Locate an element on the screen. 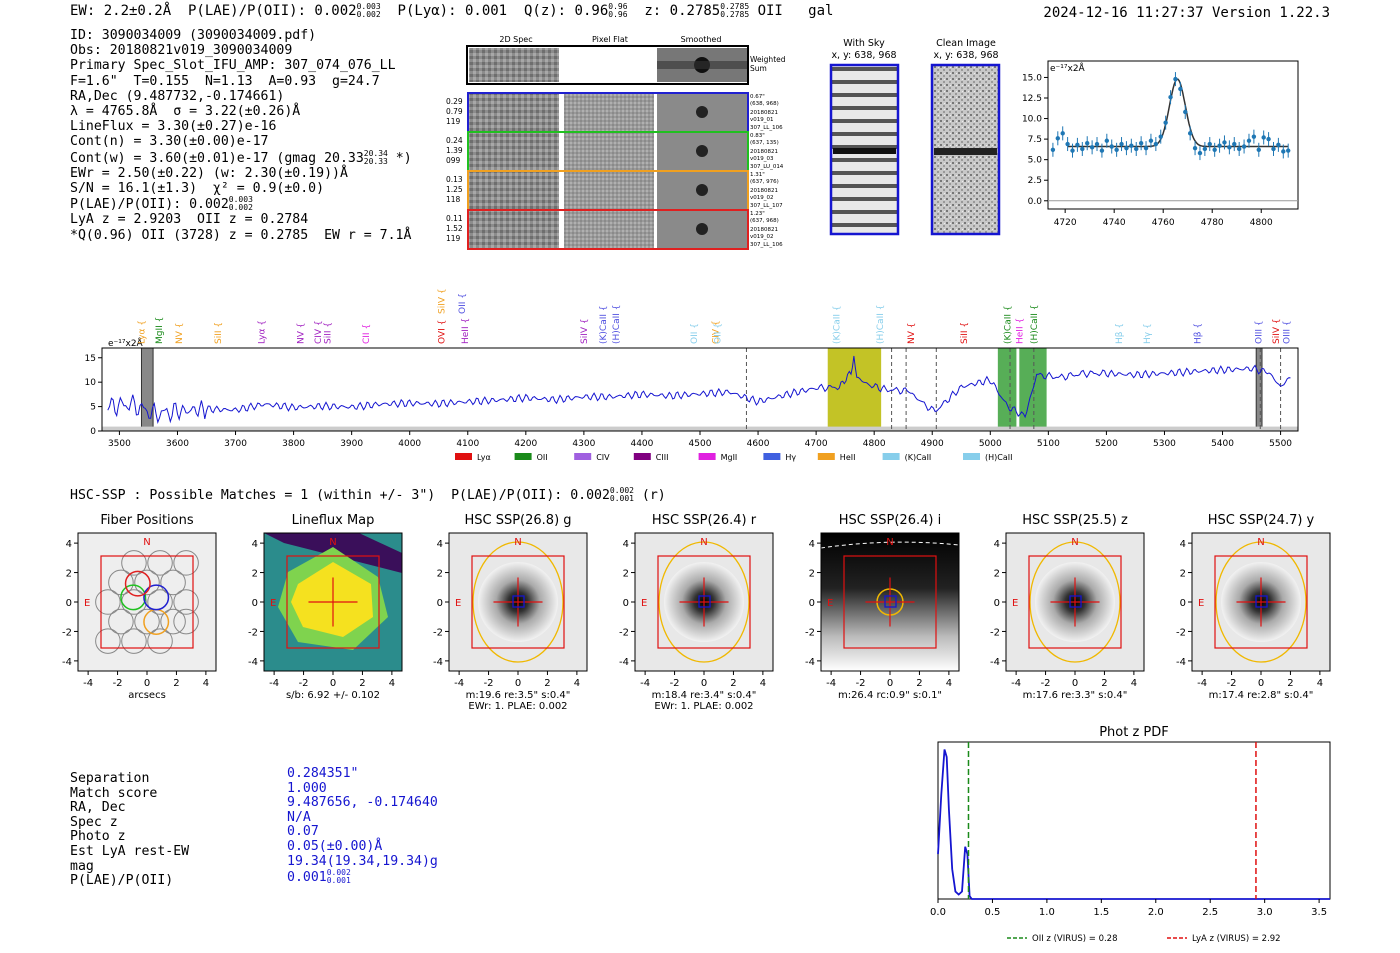 Image resolution: width=1400 pixels, height=953 pixels. lineflux-peak-region is located at coordinates (332, 599).